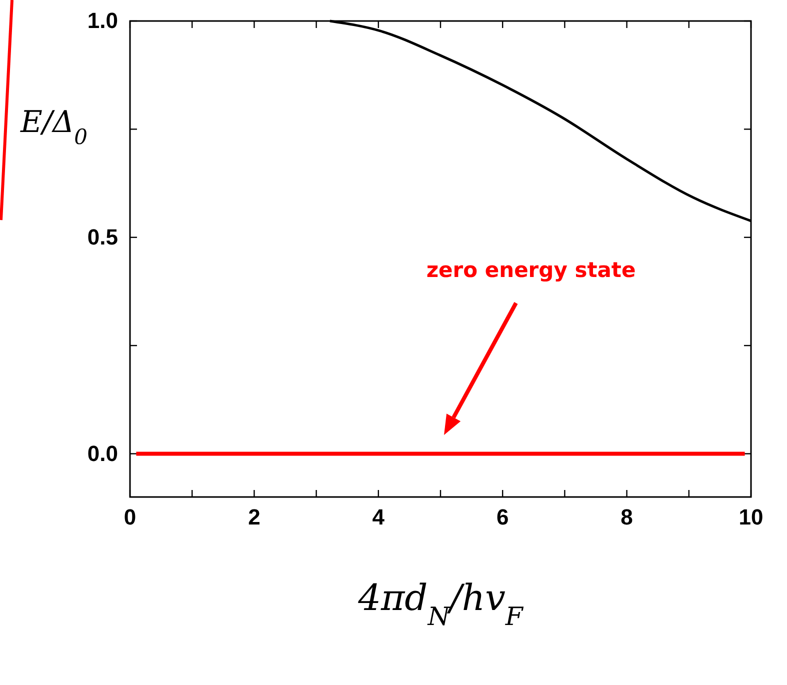  I want to click on y-tick-label: 0.0, so click(102, 453).